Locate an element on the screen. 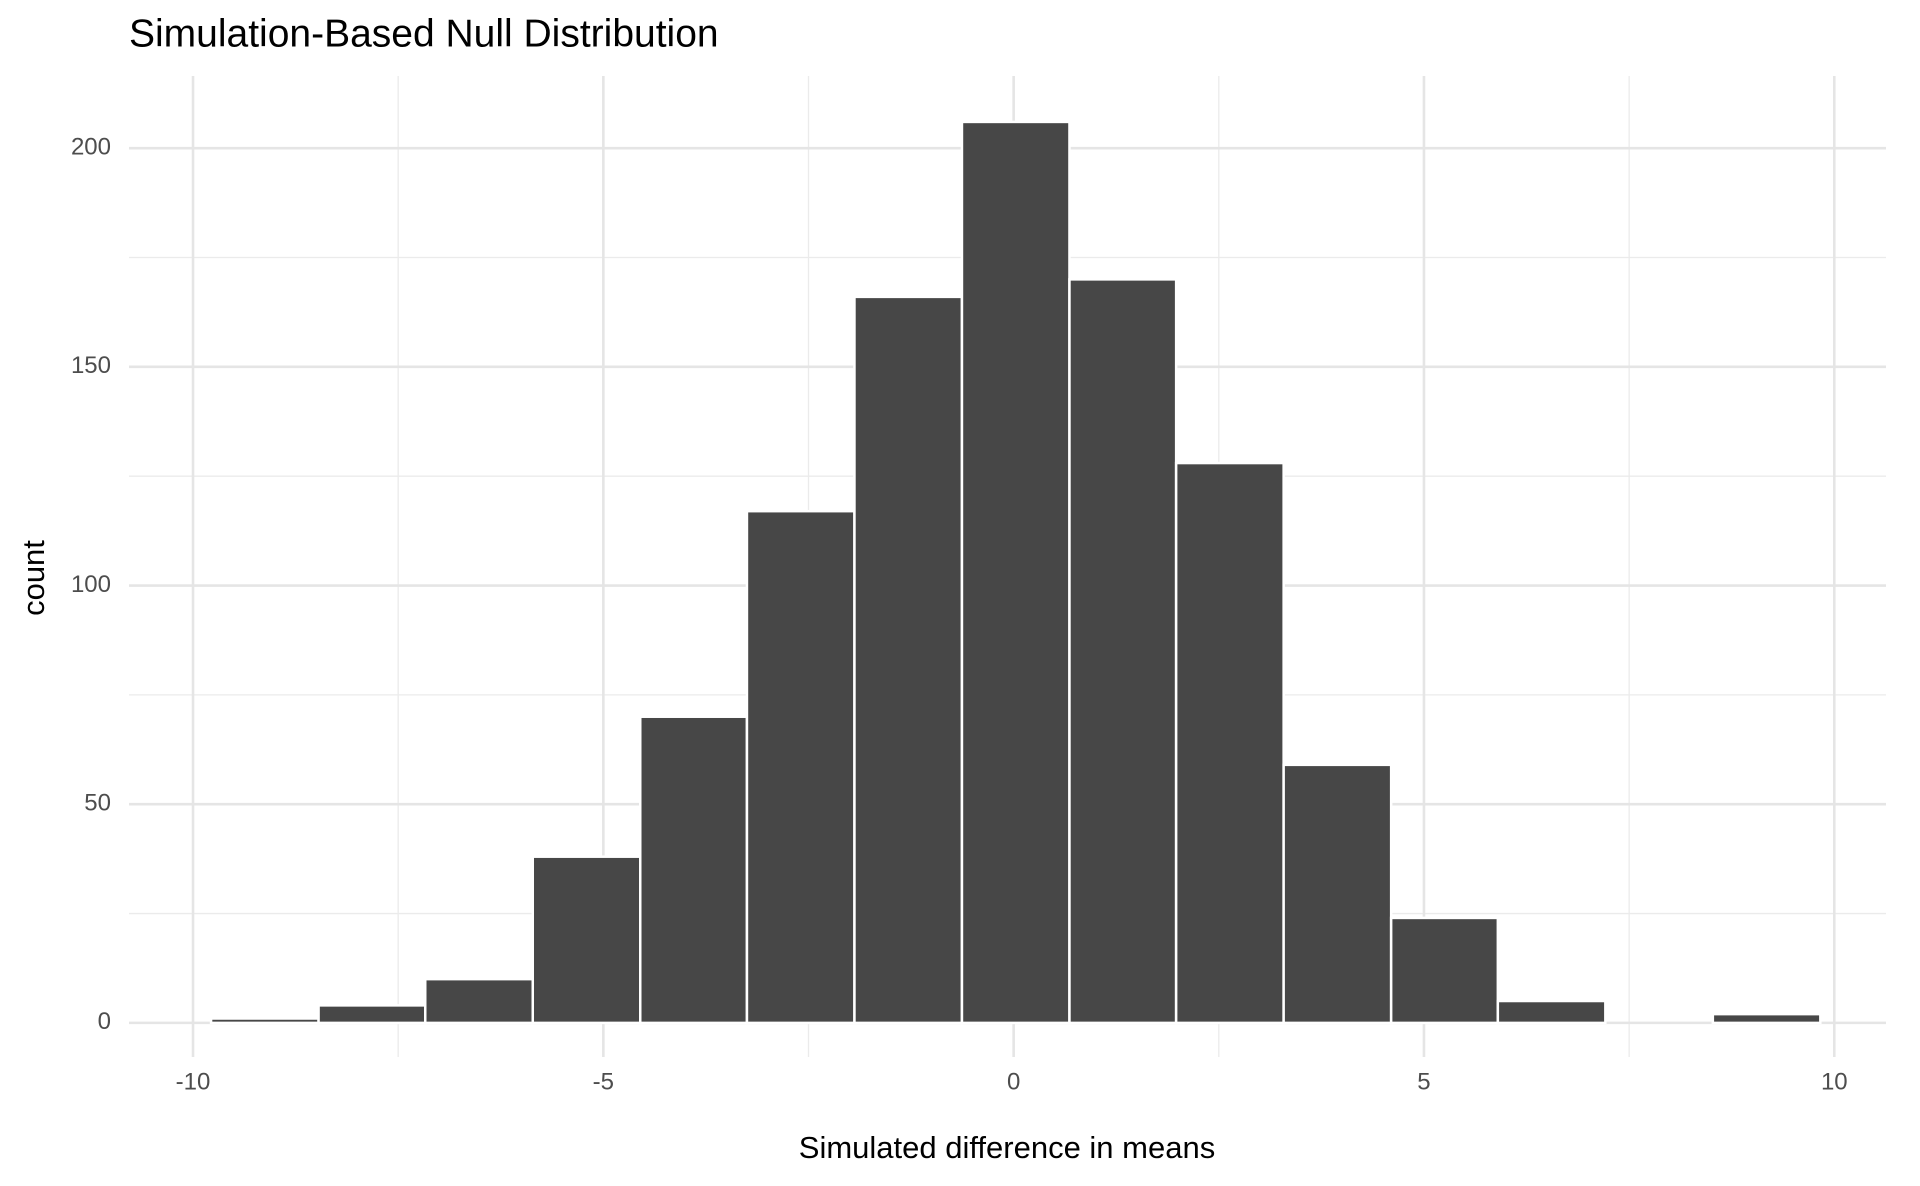 Image resolution: width=1920 pixels, height=1186 pixels. chart-title: Simulation-Based Null Distribution is located at coordinates (424, 33).